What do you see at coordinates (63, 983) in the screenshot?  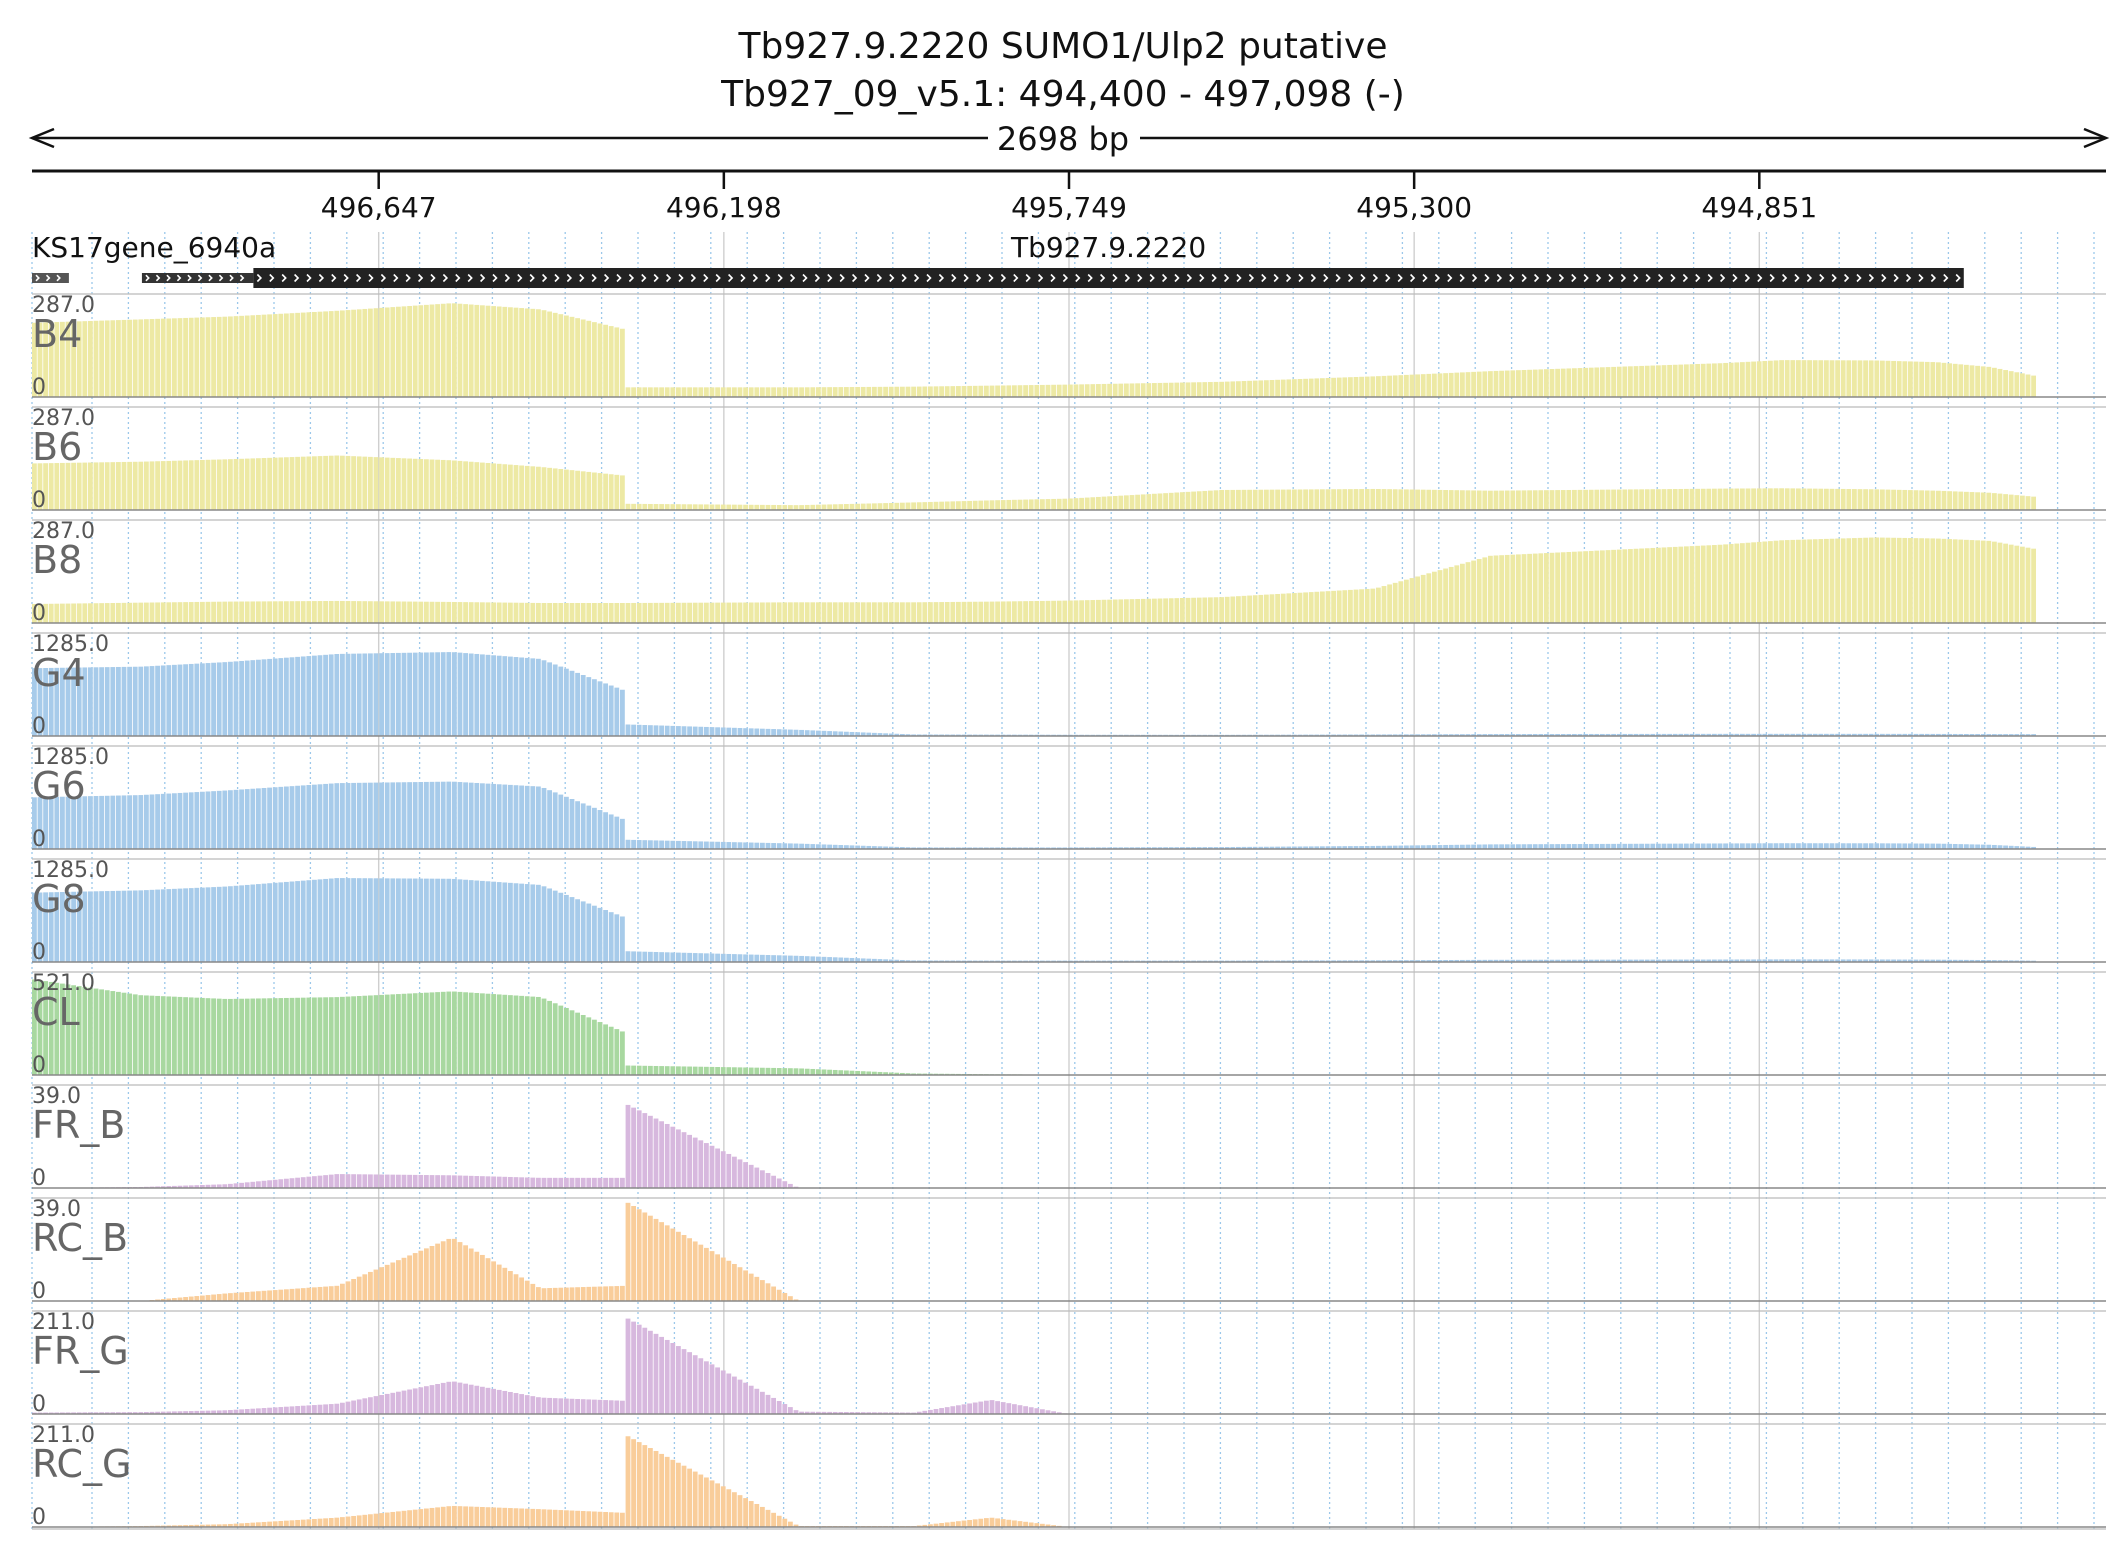 I see `track-max-label: 521.0` at bounding box center [63, 983].